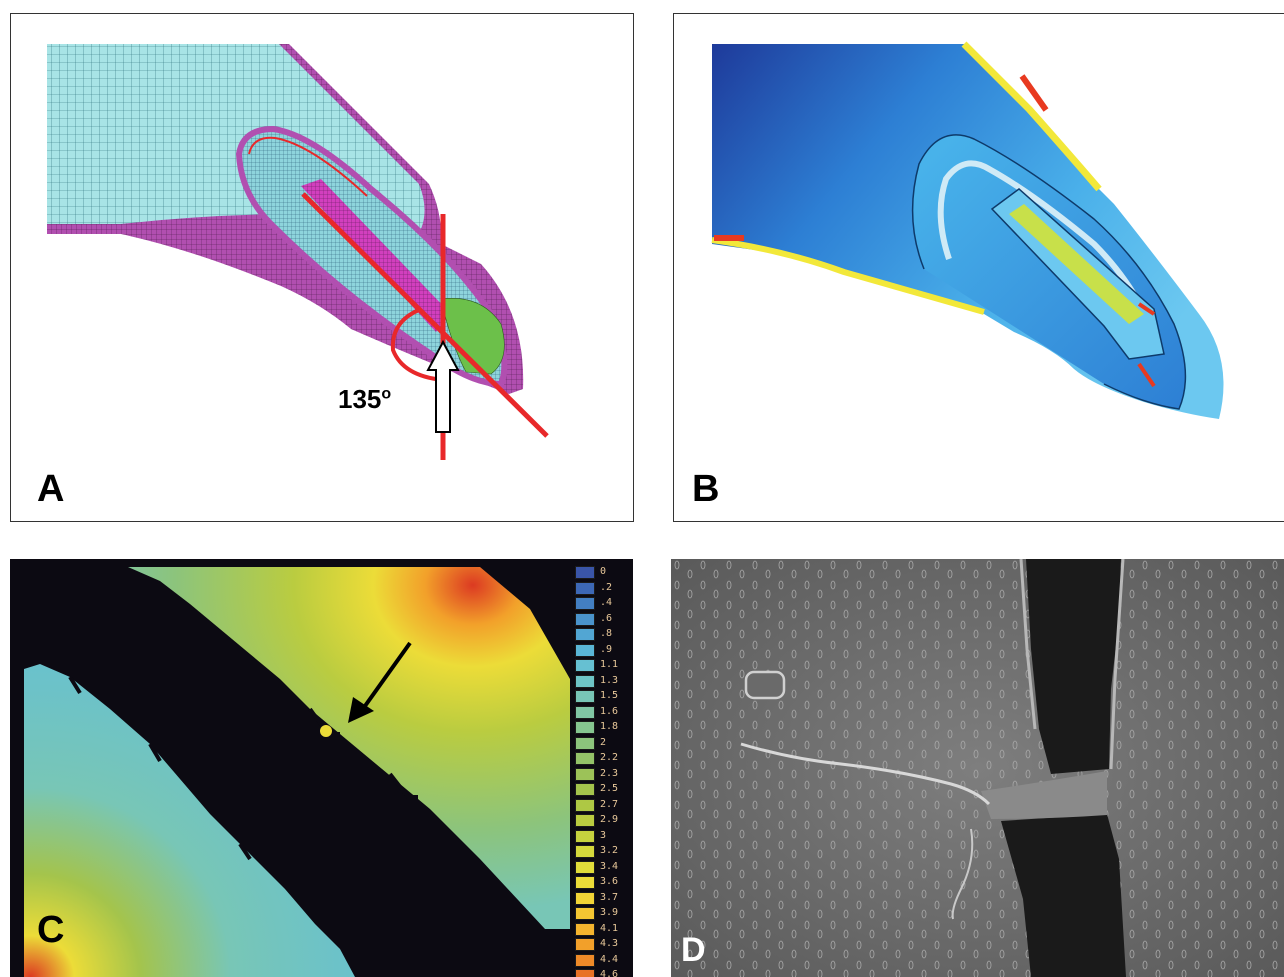  What do you see at coordinates (361, 710) in the screenshot?
I see `indicator-arrow-head` at bounding box center [361, 710].